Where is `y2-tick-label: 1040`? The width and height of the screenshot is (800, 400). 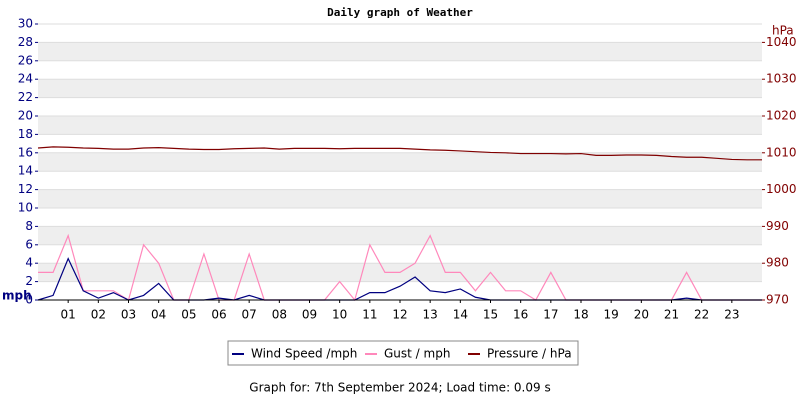
y2-tick-label: 1040 is located at coordinates (781, 42).